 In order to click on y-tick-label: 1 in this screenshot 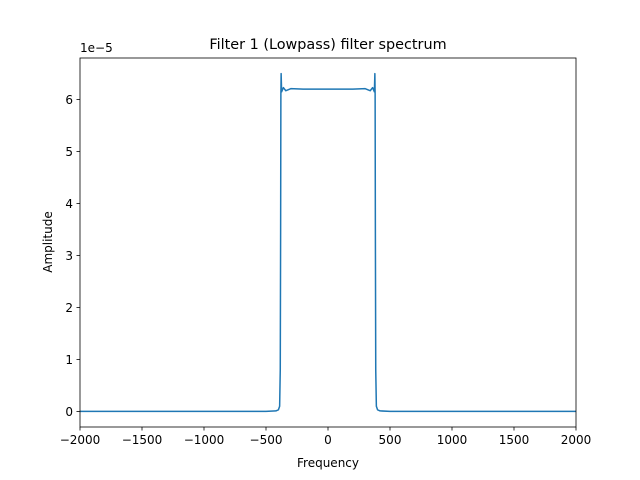, I will do `click(69, 360)`.